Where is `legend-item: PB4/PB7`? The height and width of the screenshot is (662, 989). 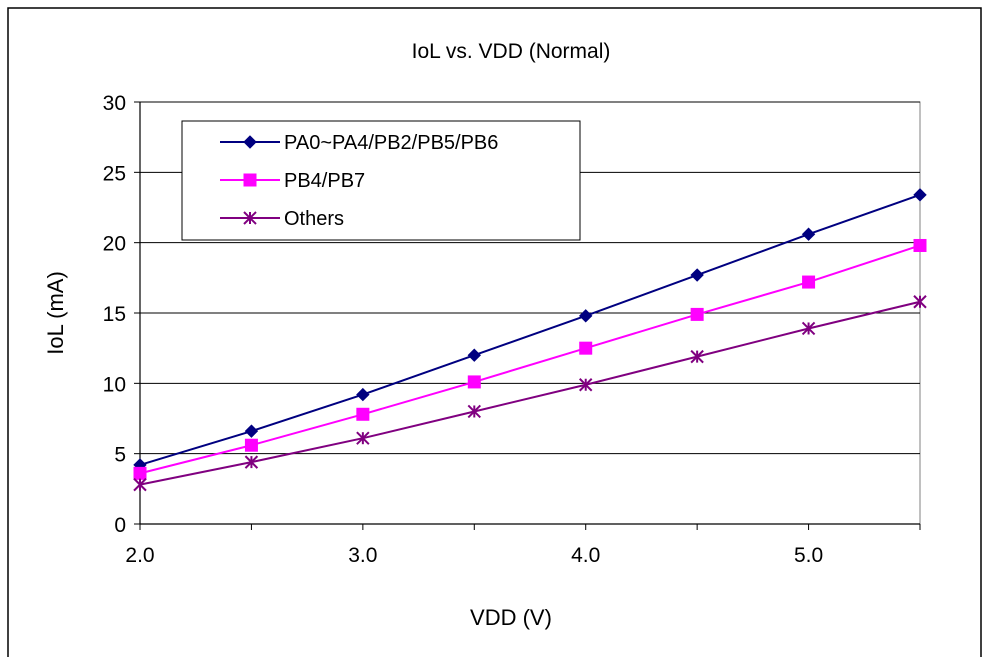
legend-item: PB4/PB7 is located at coordinates (292, 181).